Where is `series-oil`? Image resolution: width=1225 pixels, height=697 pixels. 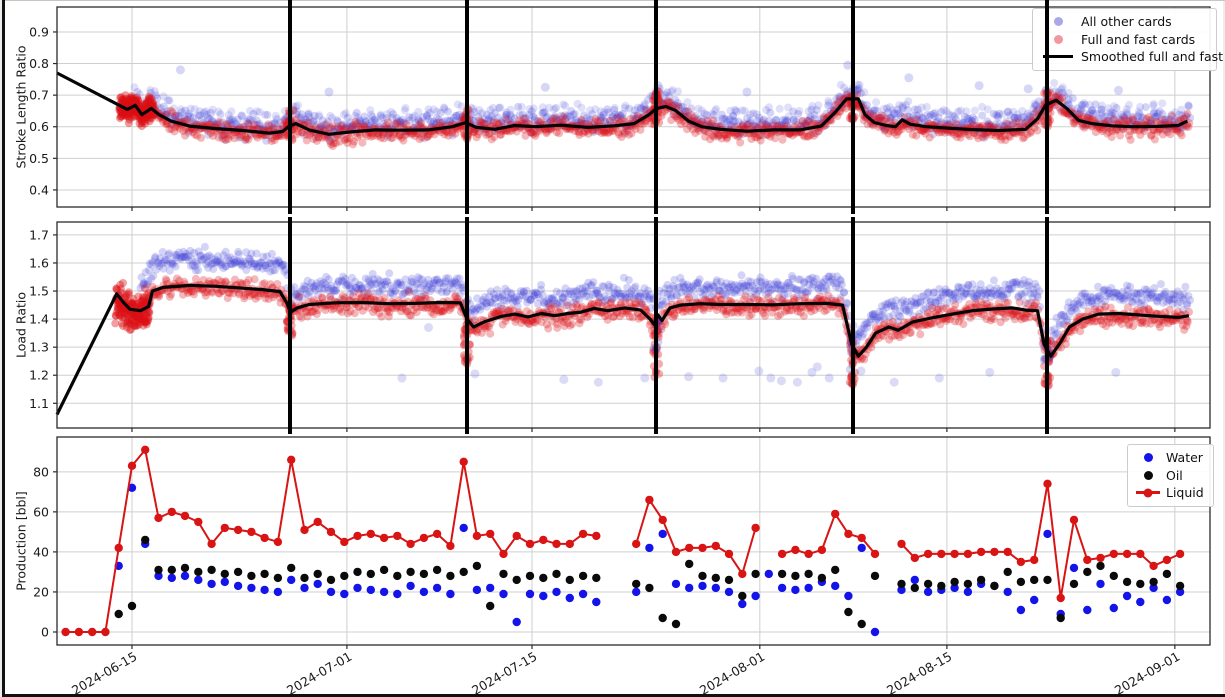
series-oil is located at coordinates (649, 582).